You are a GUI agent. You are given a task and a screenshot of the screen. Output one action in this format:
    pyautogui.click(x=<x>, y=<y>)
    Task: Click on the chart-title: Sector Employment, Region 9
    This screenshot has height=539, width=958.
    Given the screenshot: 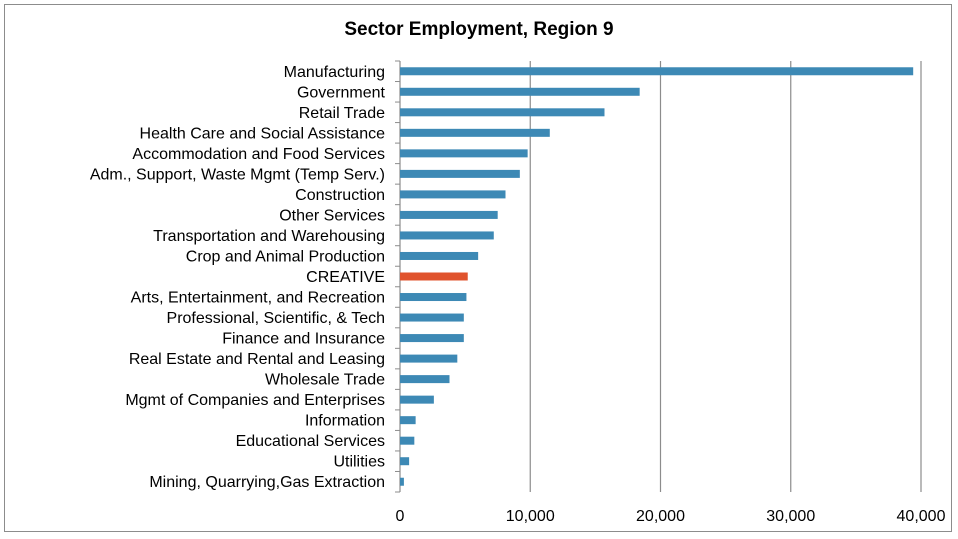 What is the action you would take?
    pyautogui.click(x=479, y=29)
    